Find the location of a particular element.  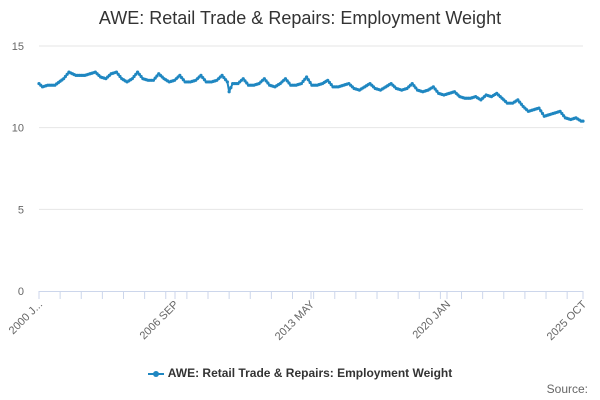

x-tick-label: 2006 SEP is located at coordinates (160, 321).